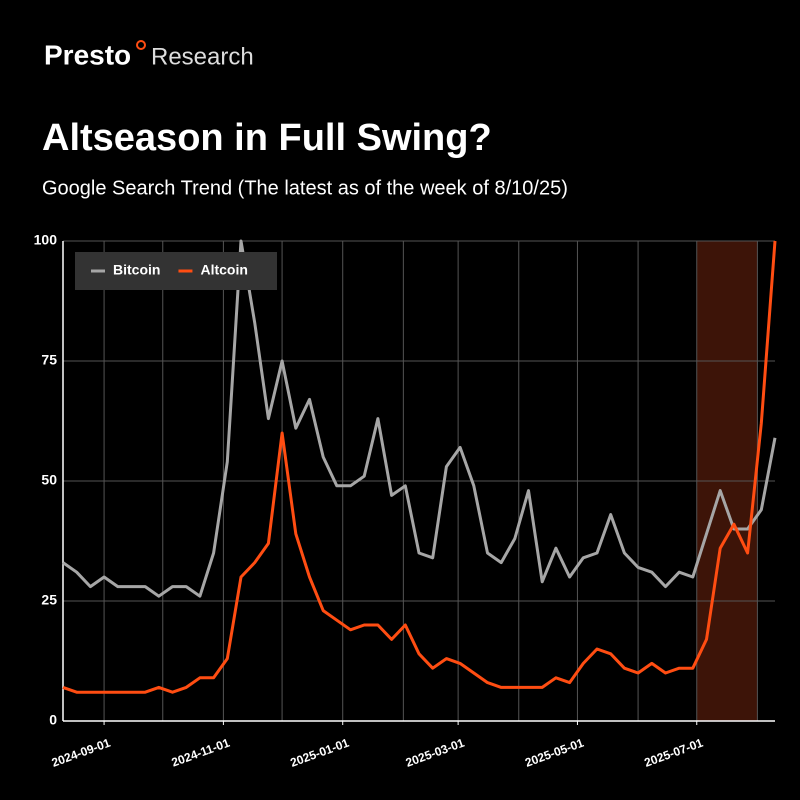  Describe the element at coordinates (141, 45) in the screenshot. I see `brand-dot` at that location.